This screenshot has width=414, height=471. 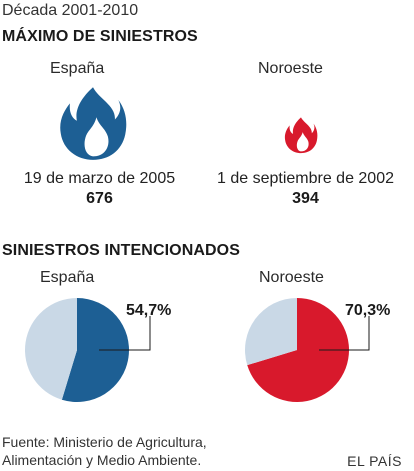 I want to click on region-label-northwest: Noroeste, so click(x=290, y=68).